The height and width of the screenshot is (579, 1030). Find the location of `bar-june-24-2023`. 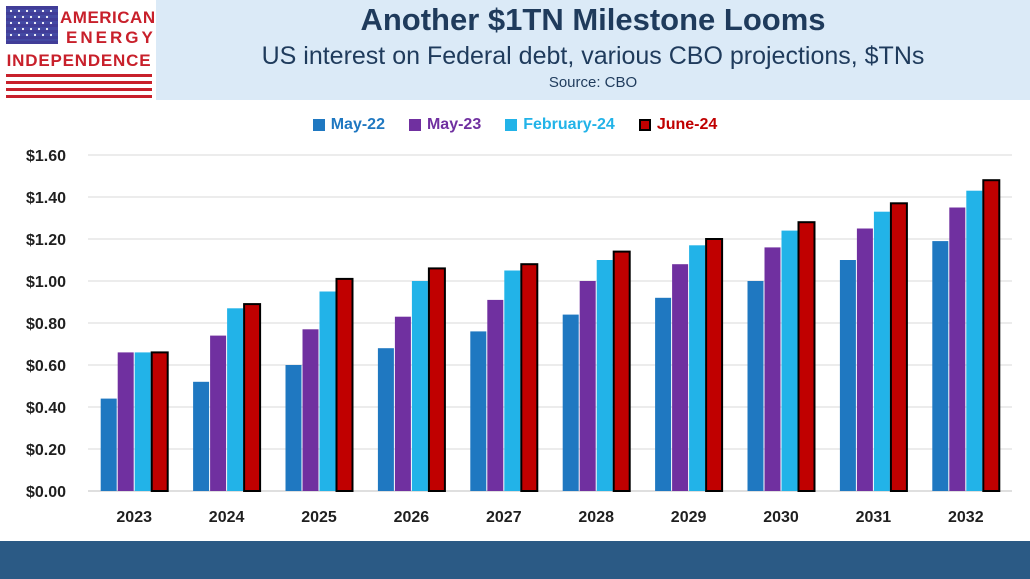

bar-june-24-2023 is located at coordinates (159, 421).